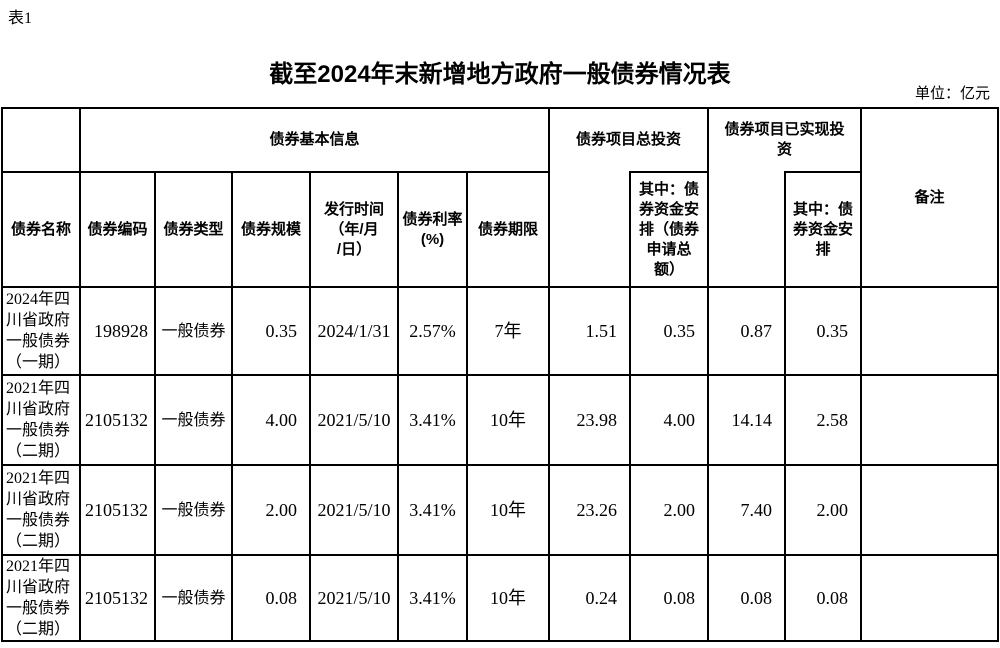 This screenshot has height=648, width=1000. What do you see at coordinates (500, 74) in the screenshot?
I see `page-title: 截至2024年末新增地方政府一般债券情况表` at bounding box center [500, 74].